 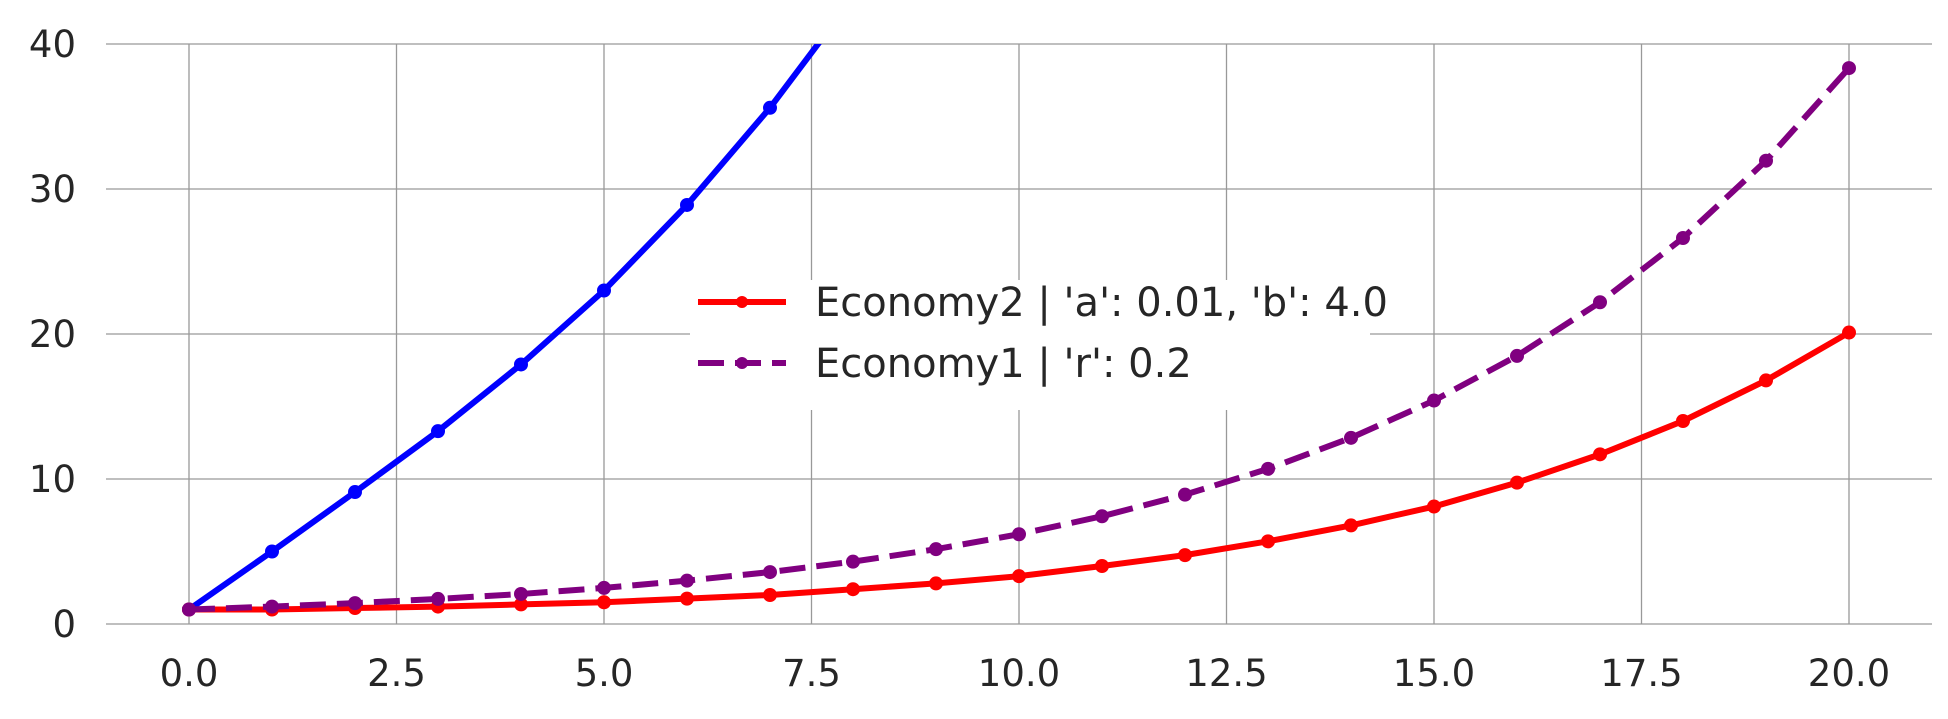 I want to click on legend-label-economy1: Economy1 | 'r': 0.2, so click(x=1003, y=364).